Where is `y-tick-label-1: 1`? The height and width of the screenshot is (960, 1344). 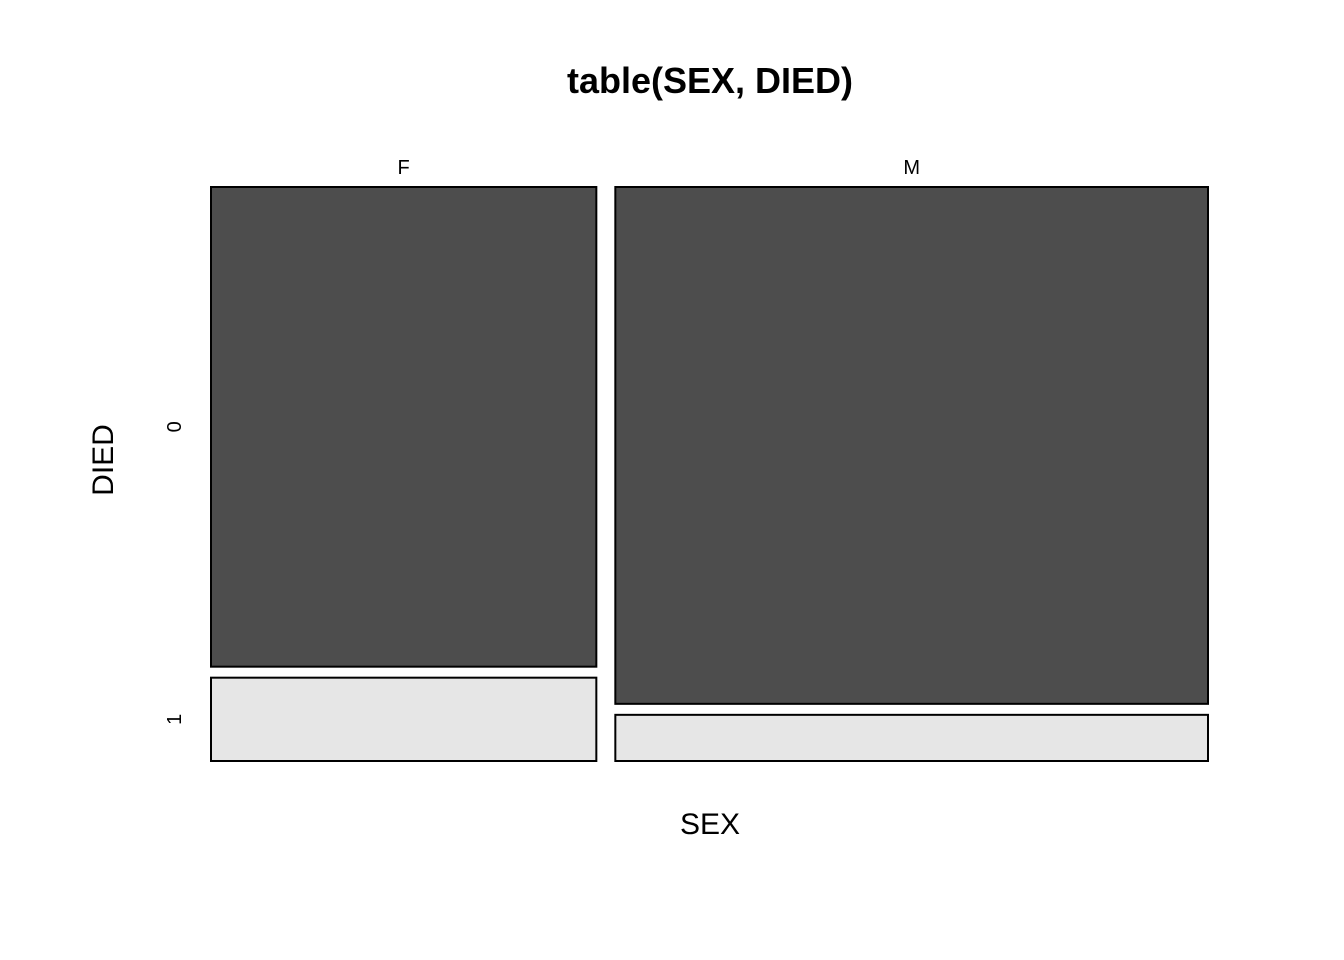 y-tick-label-1: 1 is located at coordinates (175, 719).